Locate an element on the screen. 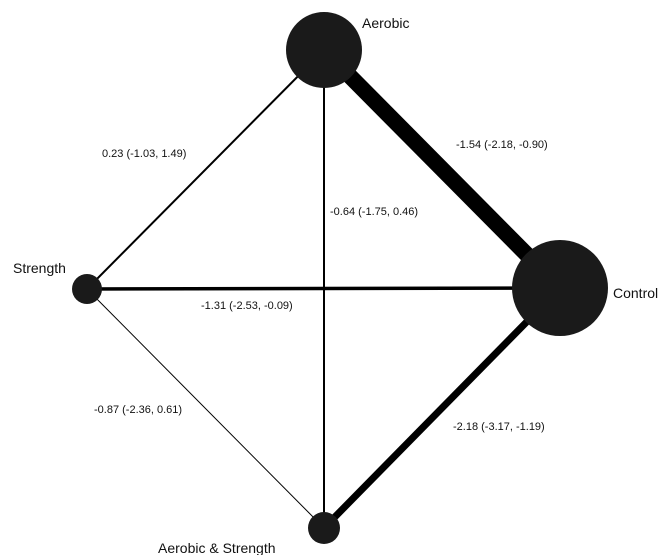 This screenshot has width=672, height=555. edge-label-aerobicstrength-control: -2.18 (-3.17, -1.19) is located at coordinates (499, 427).